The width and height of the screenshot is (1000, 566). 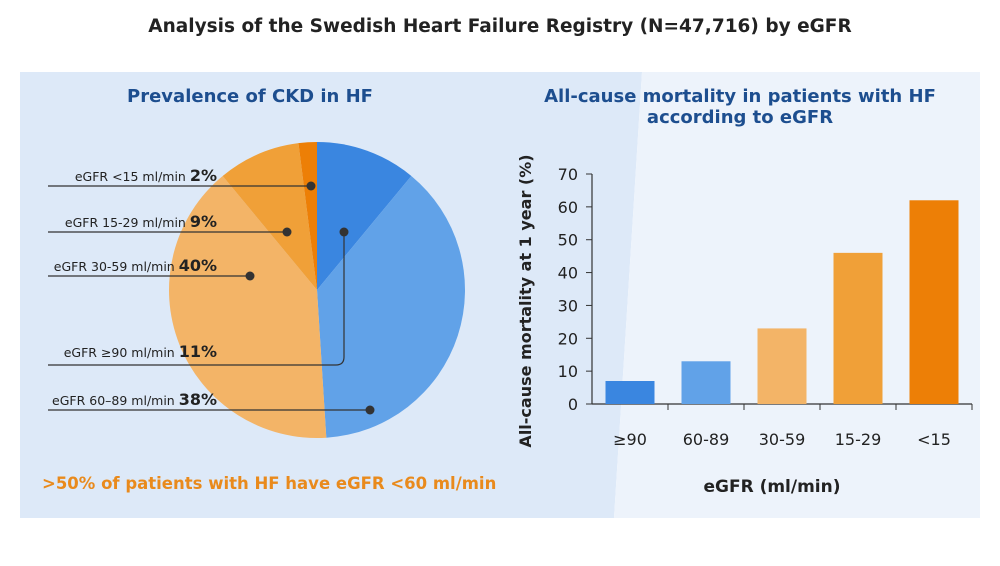 What do you see at coordinates (568, 240) in the screenshot?
I see `y-tick-label-5: 50` at bounding box center [568, 240].